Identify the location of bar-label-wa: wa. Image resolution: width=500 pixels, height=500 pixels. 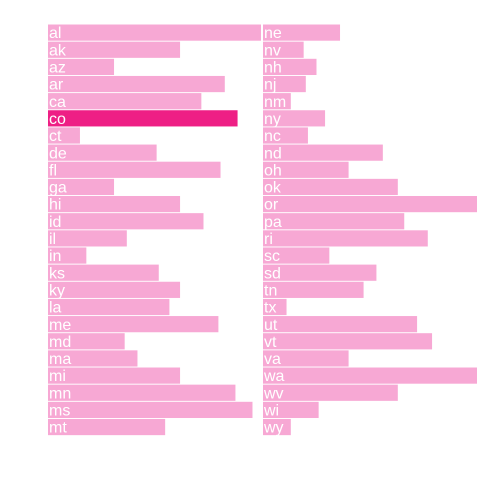
(274, 376).